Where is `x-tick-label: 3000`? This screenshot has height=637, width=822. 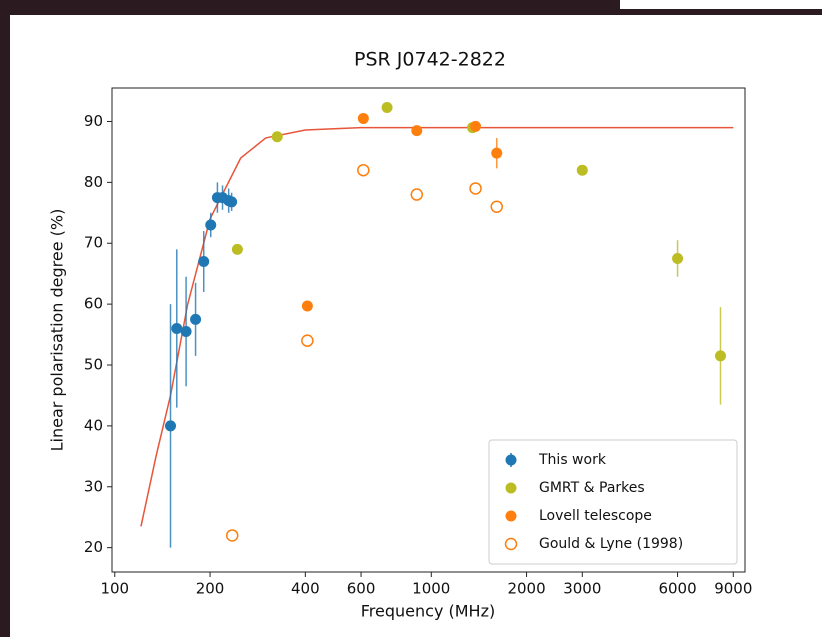
x-tick-label: 3000 is located at coordinates (582, 589).